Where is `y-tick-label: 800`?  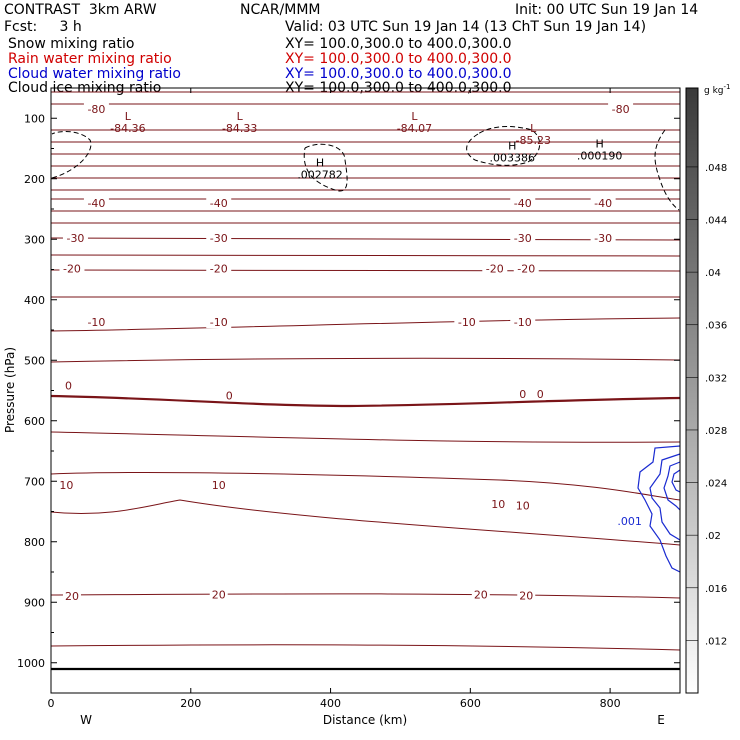
y-tick-label: 800 is located at coordinates (34, 542).